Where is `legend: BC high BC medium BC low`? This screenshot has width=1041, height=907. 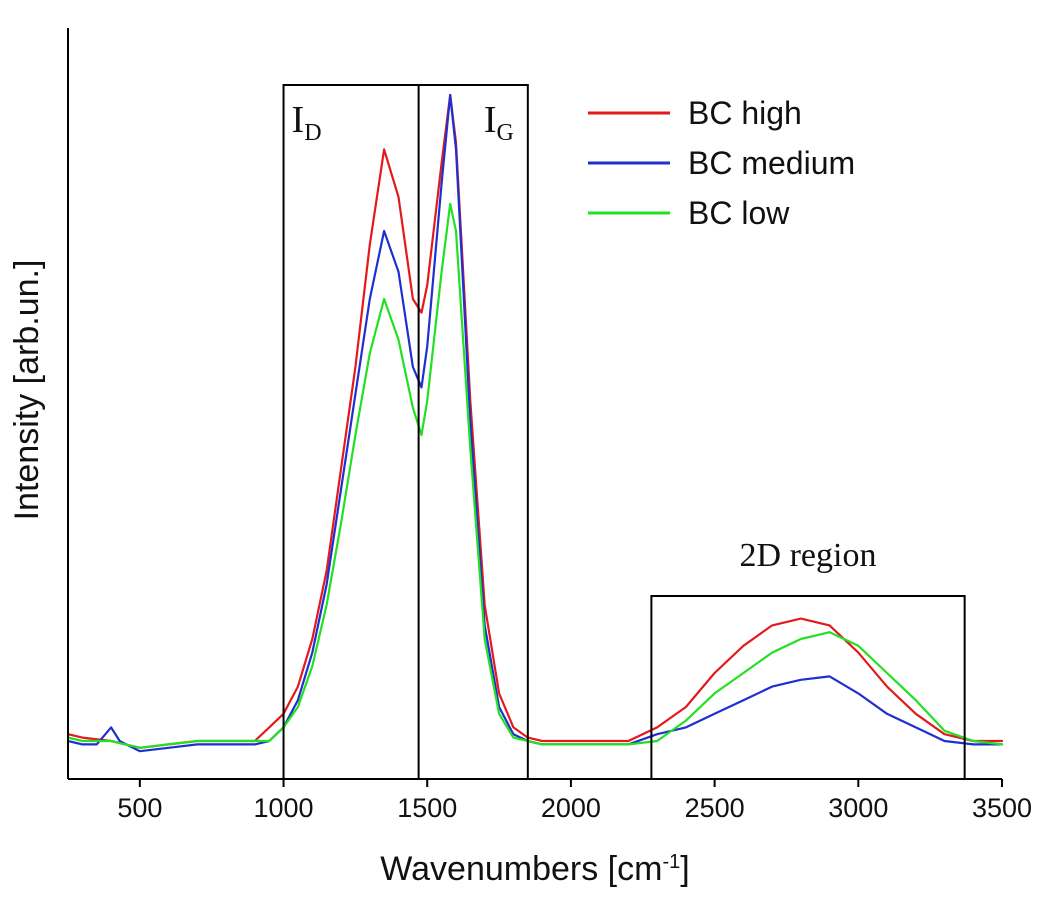 legend: BC high BC medium BC low is located at coordinates (721, 163).